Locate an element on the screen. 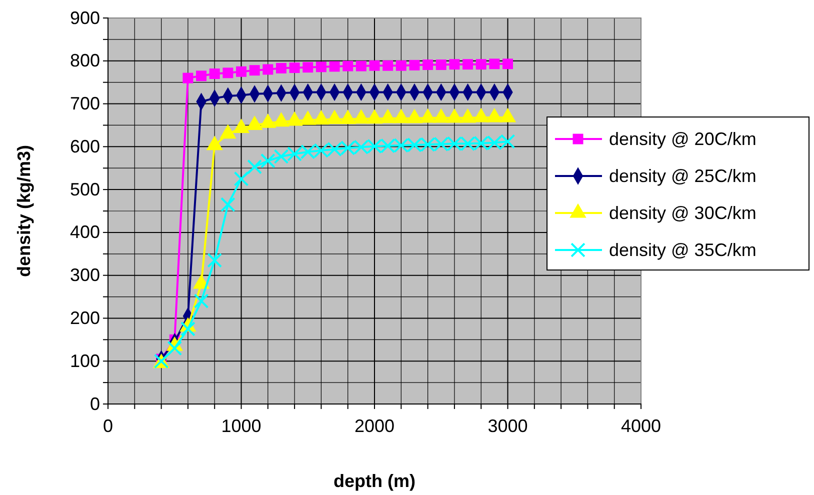  x-tick-label: 2000 is located at coordinates (374, 426).